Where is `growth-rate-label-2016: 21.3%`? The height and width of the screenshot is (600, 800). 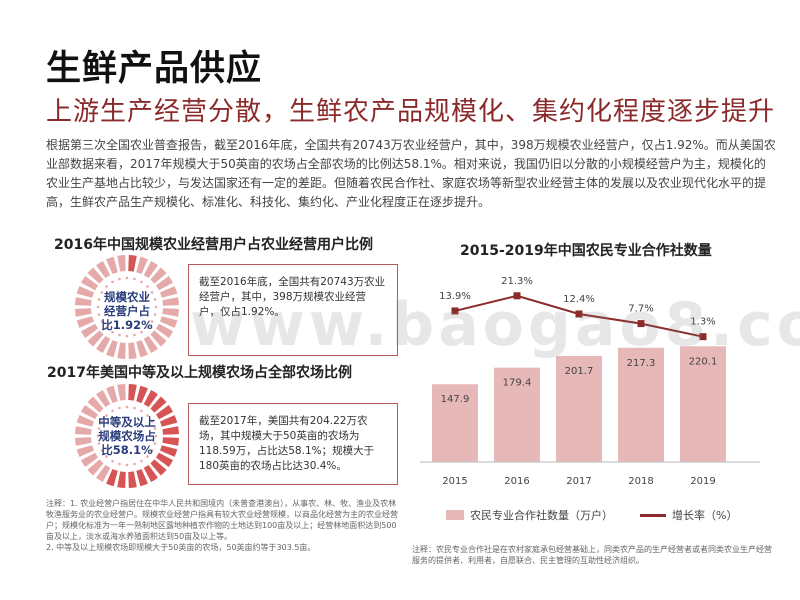 growth-rate-label-2016: 21.3% is located at coordinates (517, 281).